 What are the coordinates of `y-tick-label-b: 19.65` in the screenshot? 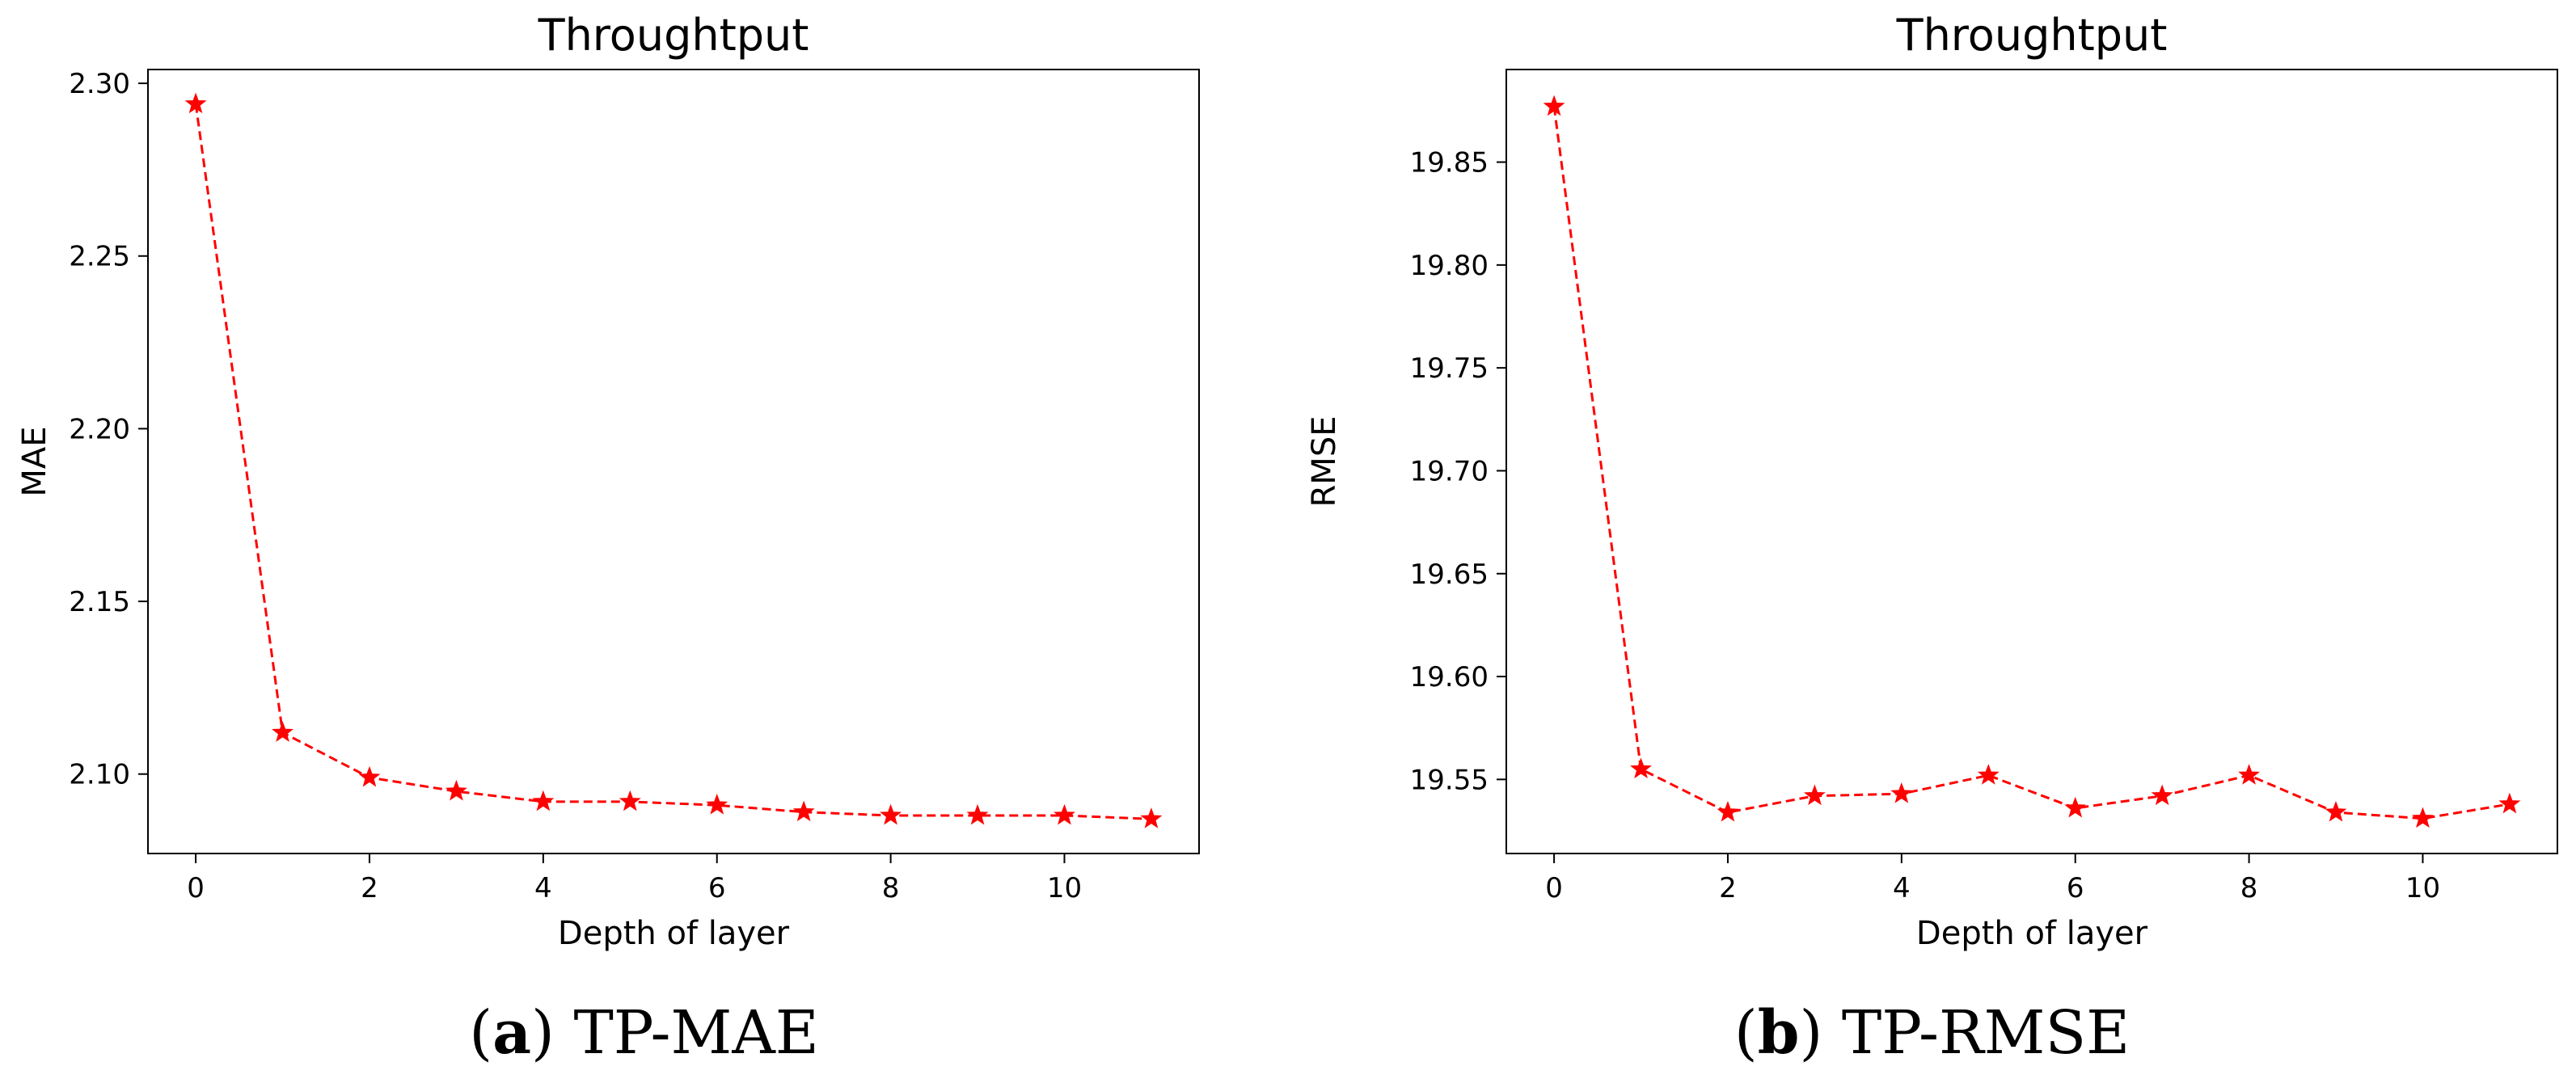 It's located at (1449, 574).